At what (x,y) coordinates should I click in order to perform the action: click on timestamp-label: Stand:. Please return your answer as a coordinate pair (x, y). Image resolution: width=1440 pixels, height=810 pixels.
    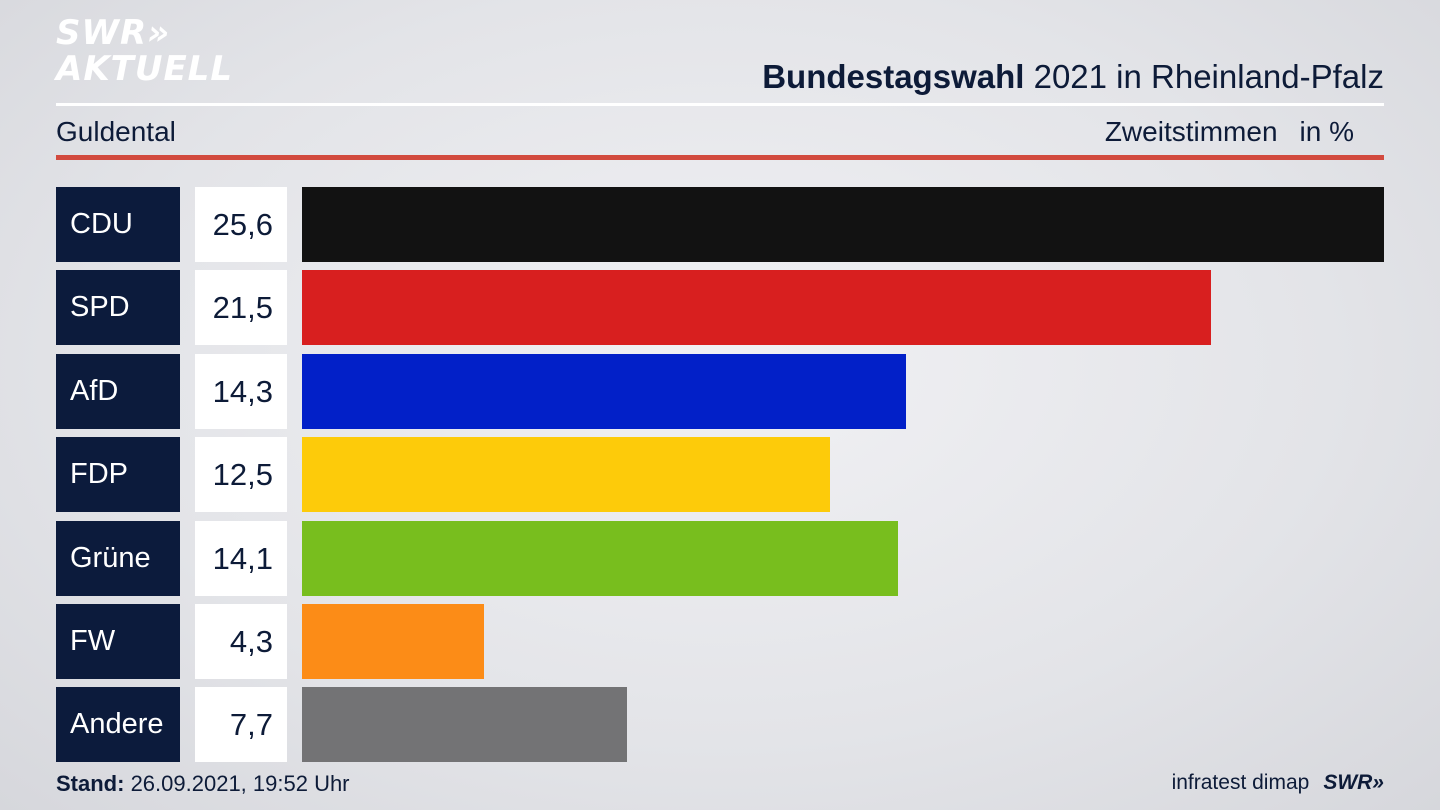
    Looking at the image, I should click on (90, 783).